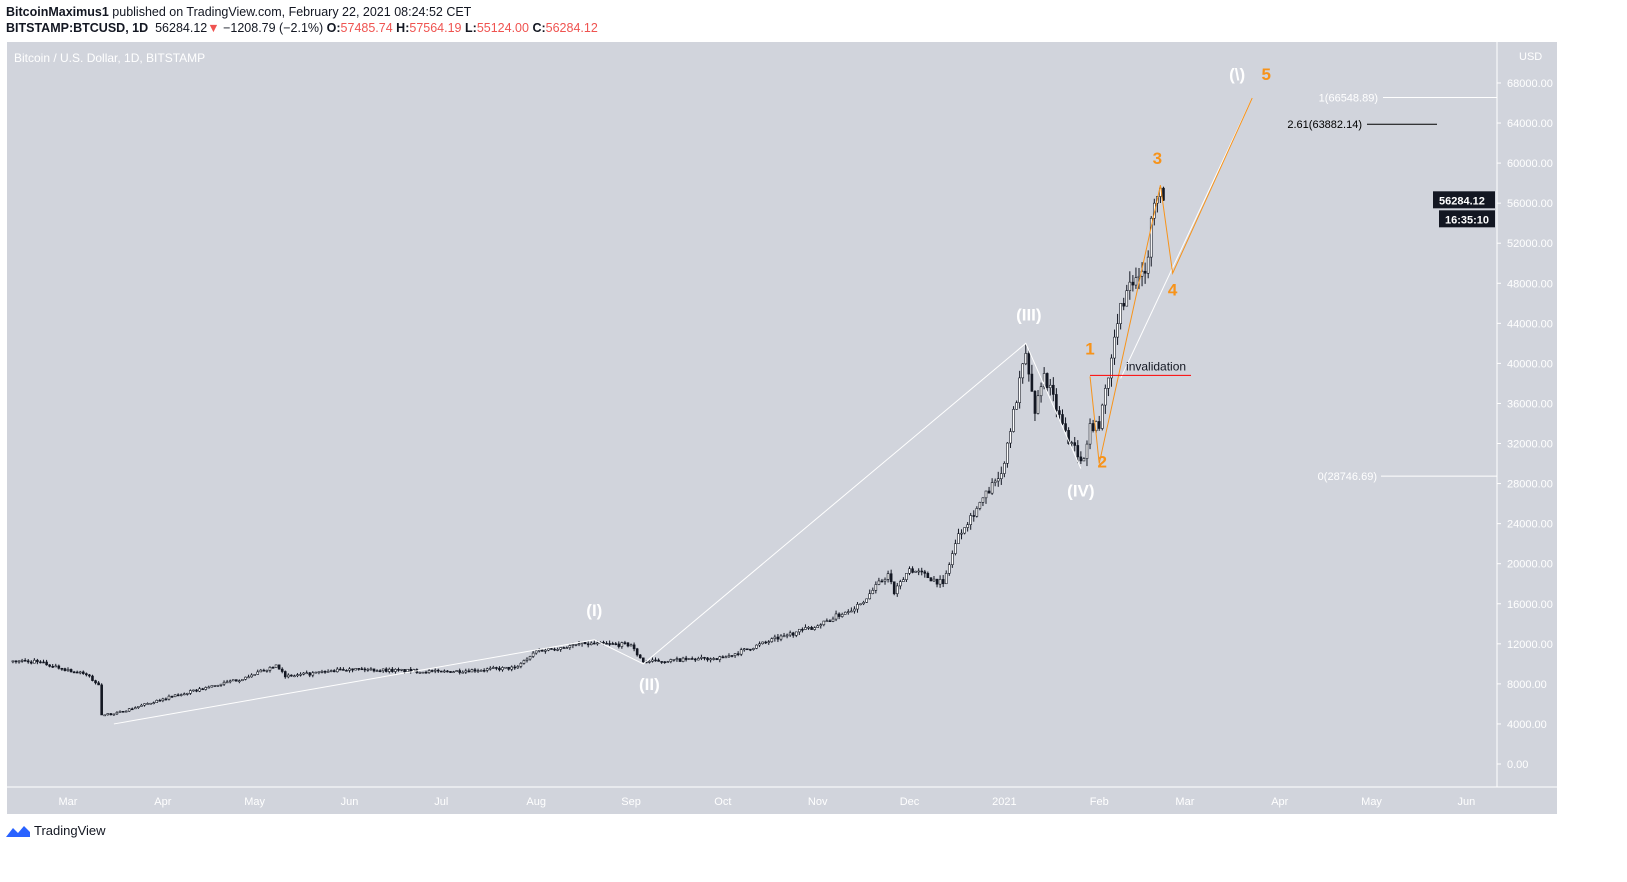 Image resolution: width=1627 pixels, height=882 pixels. What do you see at coordinates (181, 28) in the screenshot?
I see `last-price: 56284.12` at bounding box center [181, 28].